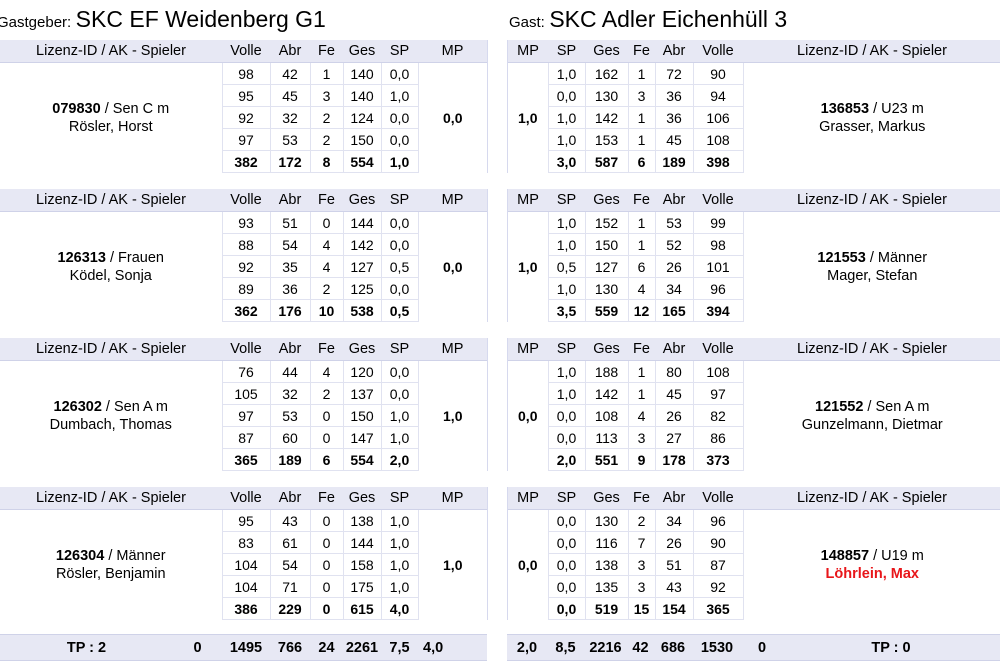 This screenshot has height=662, width=1000. I want to click on host-set-value: 60, so click(289, 437).